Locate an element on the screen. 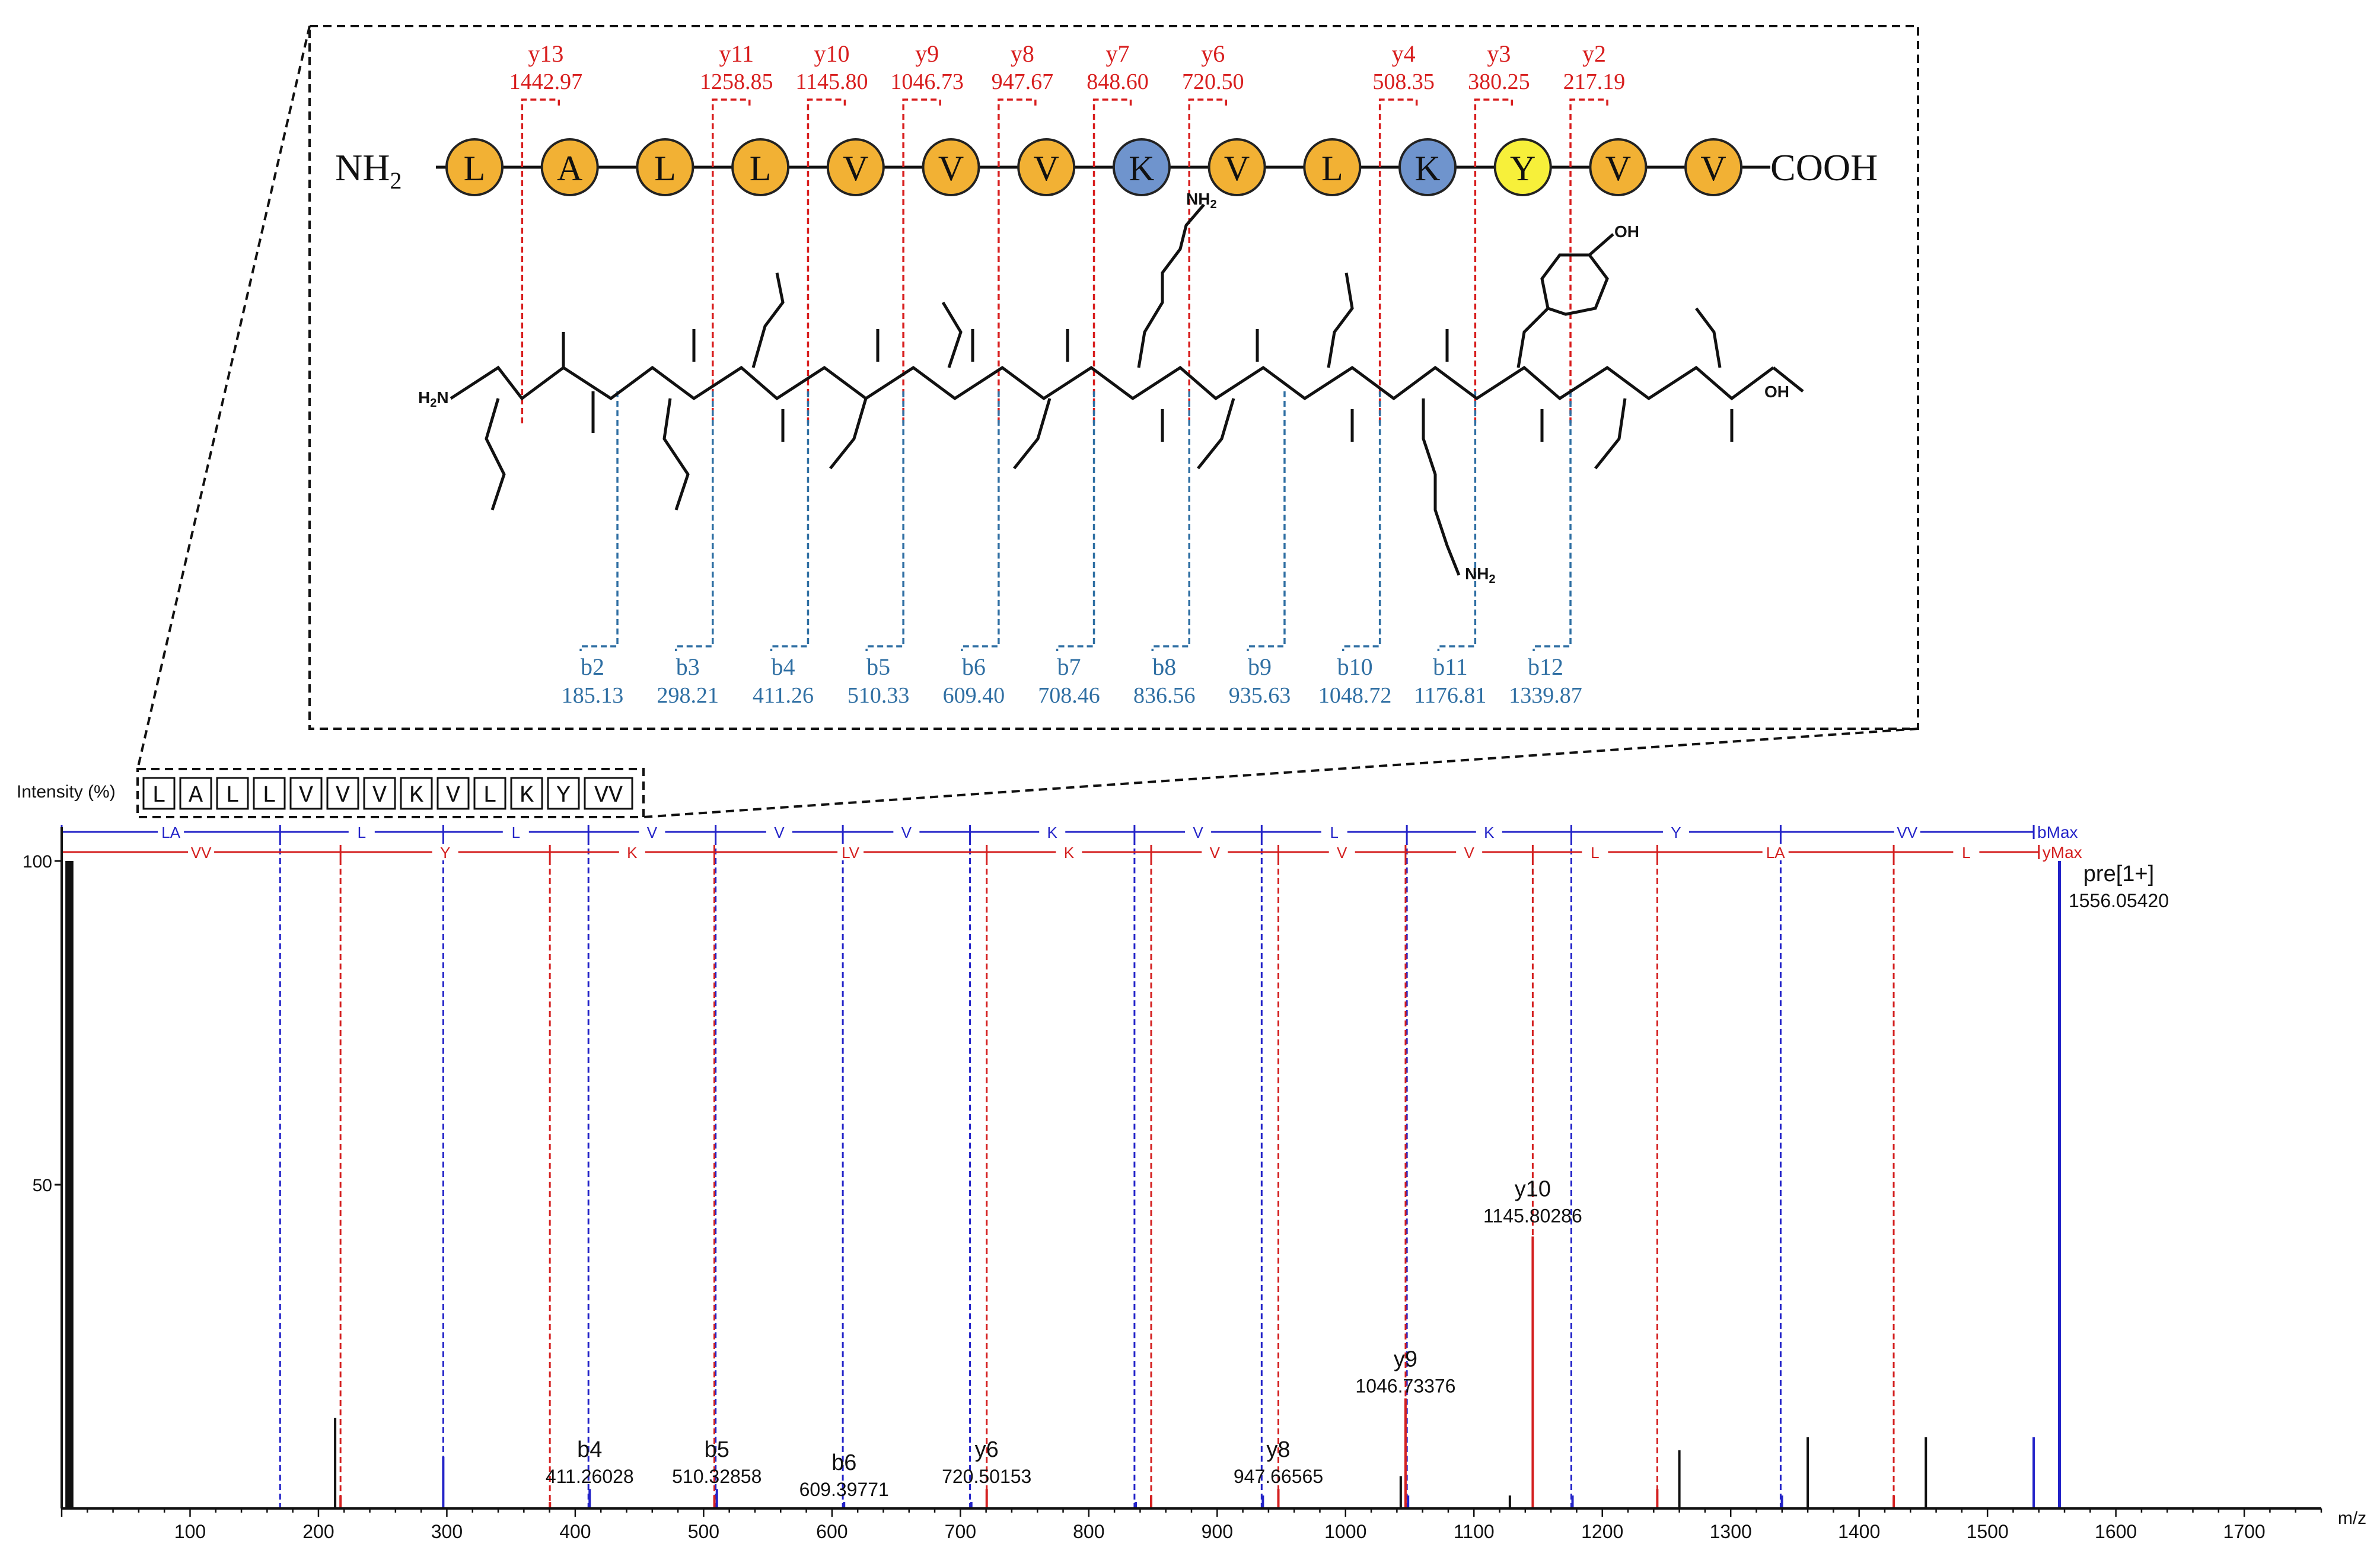 The image size is (2380, 1547). y-ion-line-y8 is located at coordinates (1017, 262).